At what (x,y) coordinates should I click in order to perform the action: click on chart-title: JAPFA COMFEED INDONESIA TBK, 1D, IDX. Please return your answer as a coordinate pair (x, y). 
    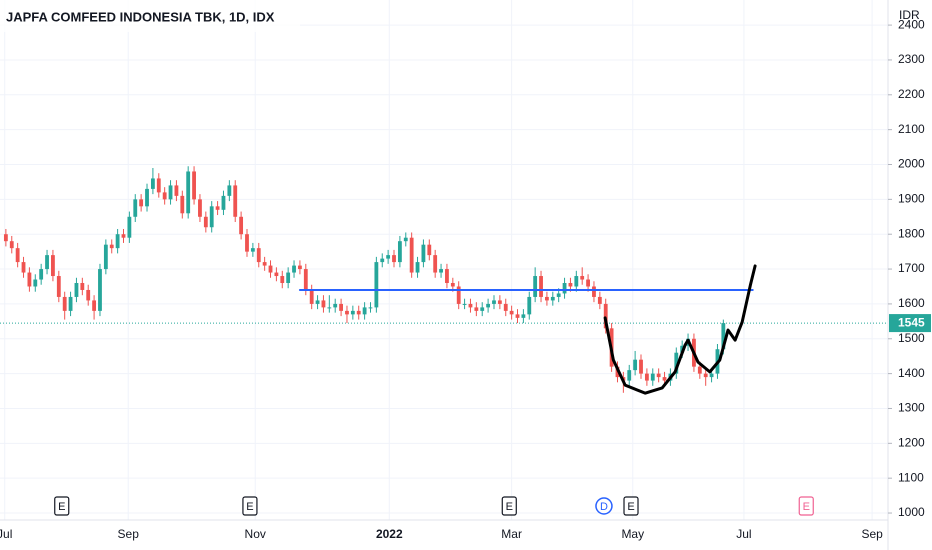
    Looking at the image, I should click on (140, 16).